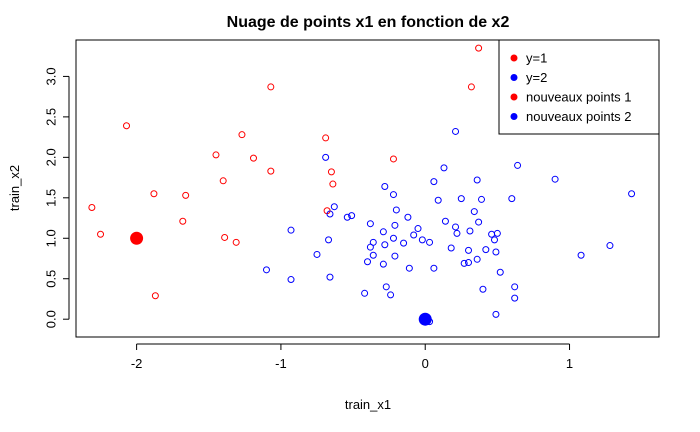 This screenshot has height=432, width=700. I want to click on legend-label: y=1, so click(536, 58).